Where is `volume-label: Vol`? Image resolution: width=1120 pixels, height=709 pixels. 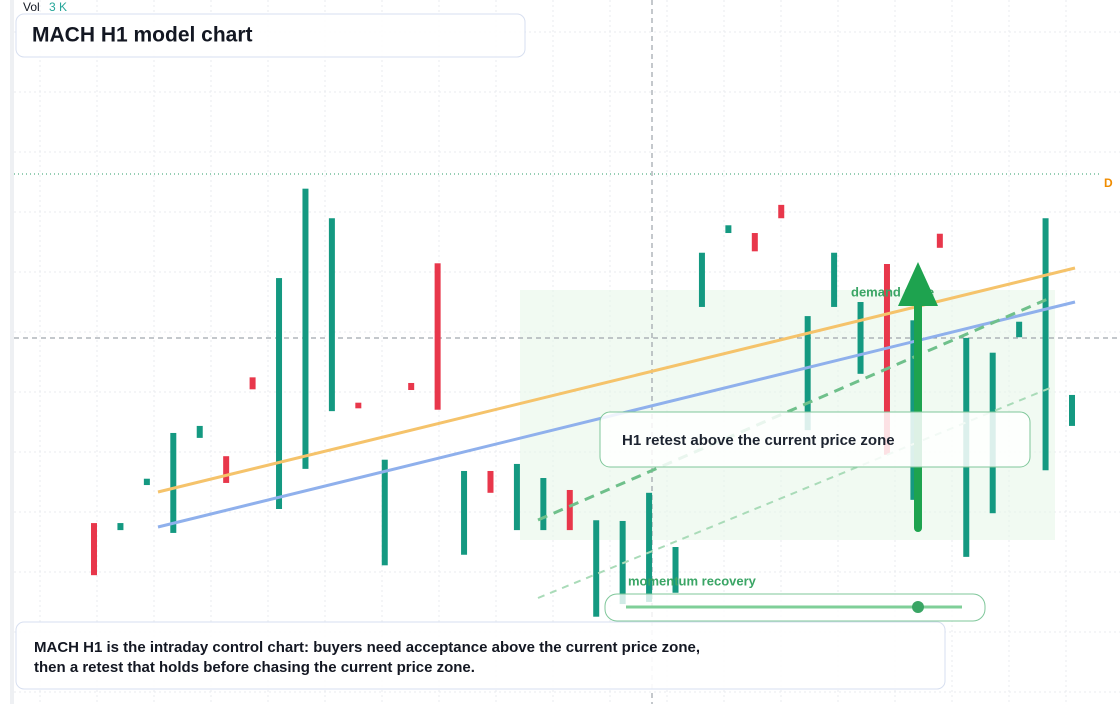
volume-label: Vol is located at coordinates (31, 7).